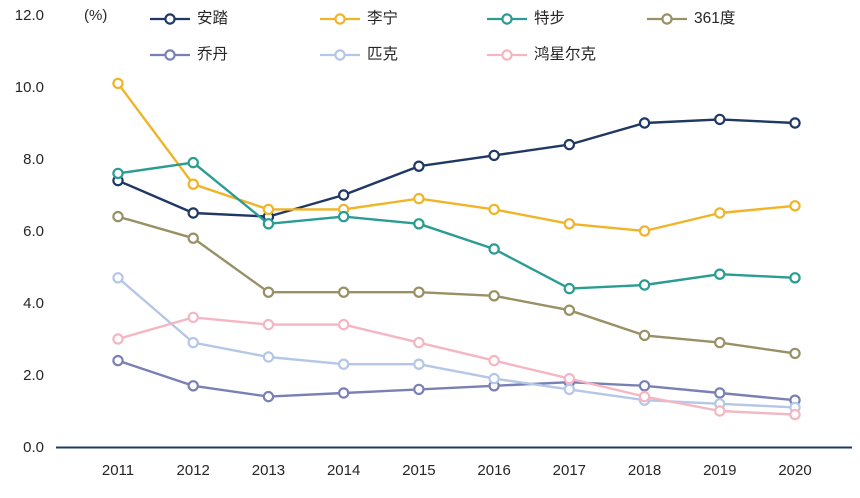  Describe the element at coordinates (403, 55) in the screenshot. I see `legend-item-peak: 匹克` at that location.